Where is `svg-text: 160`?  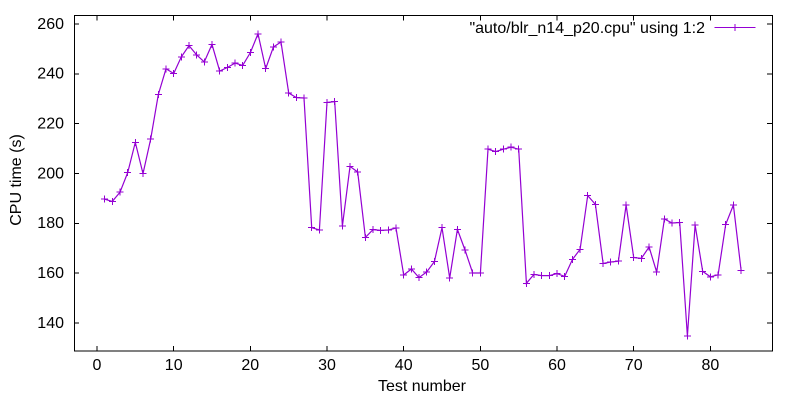 svg-text: 160 is located at coordinates (50, 273).